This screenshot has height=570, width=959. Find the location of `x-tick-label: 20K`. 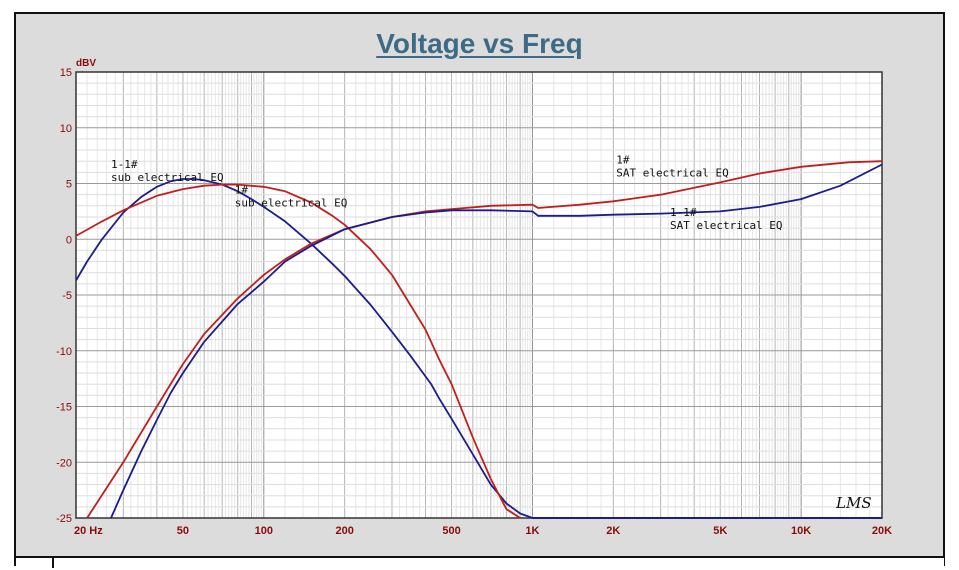

x-tick-label: 20K is located at coordinates (882, 531).